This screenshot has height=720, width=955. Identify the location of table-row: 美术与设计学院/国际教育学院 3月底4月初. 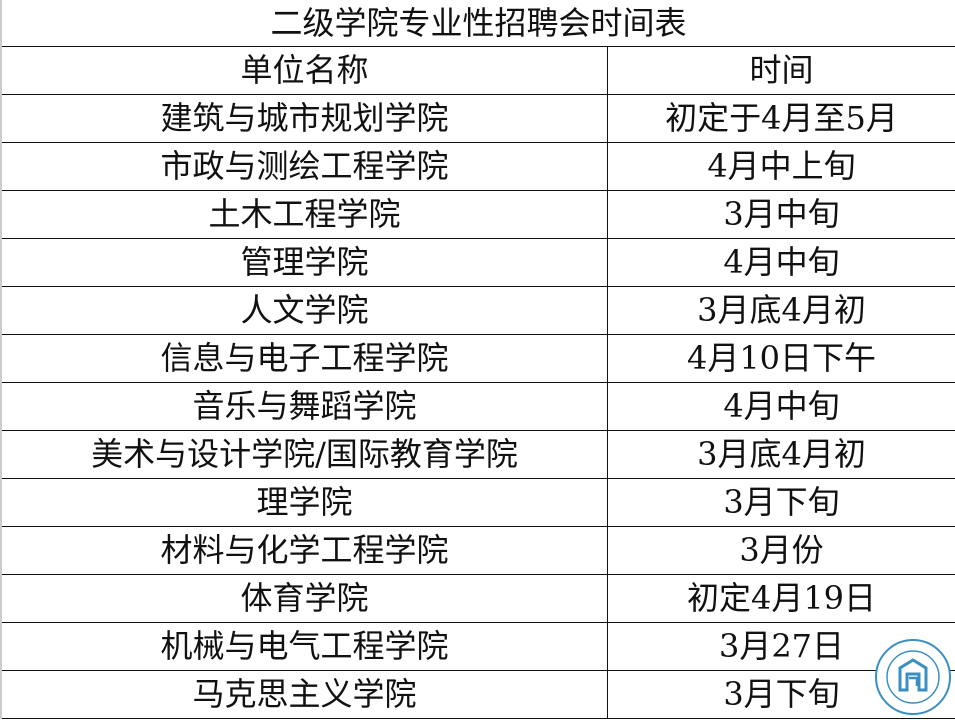
(477, 454).